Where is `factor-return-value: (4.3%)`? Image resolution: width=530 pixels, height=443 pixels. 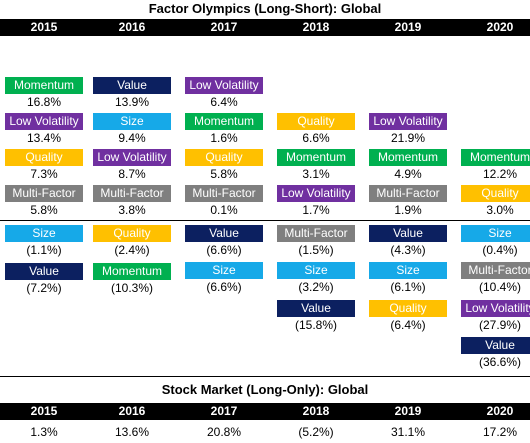 factor-return-value: (4.3%) is located at coordinates (408, 250).